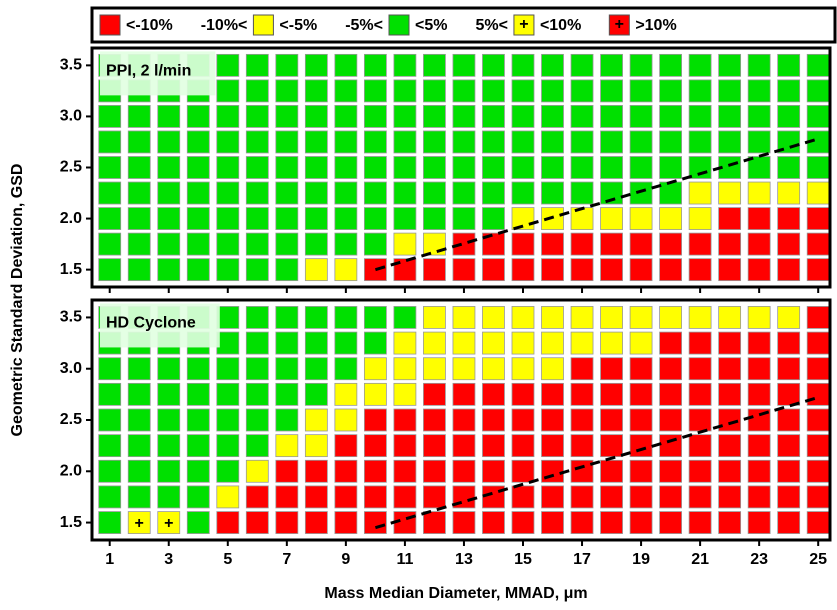 The width and height of the screenshot is (837, 610). Describe the element at coordinates (655, 25) in the screenshot. I see `legend-label: >10%` at that location.